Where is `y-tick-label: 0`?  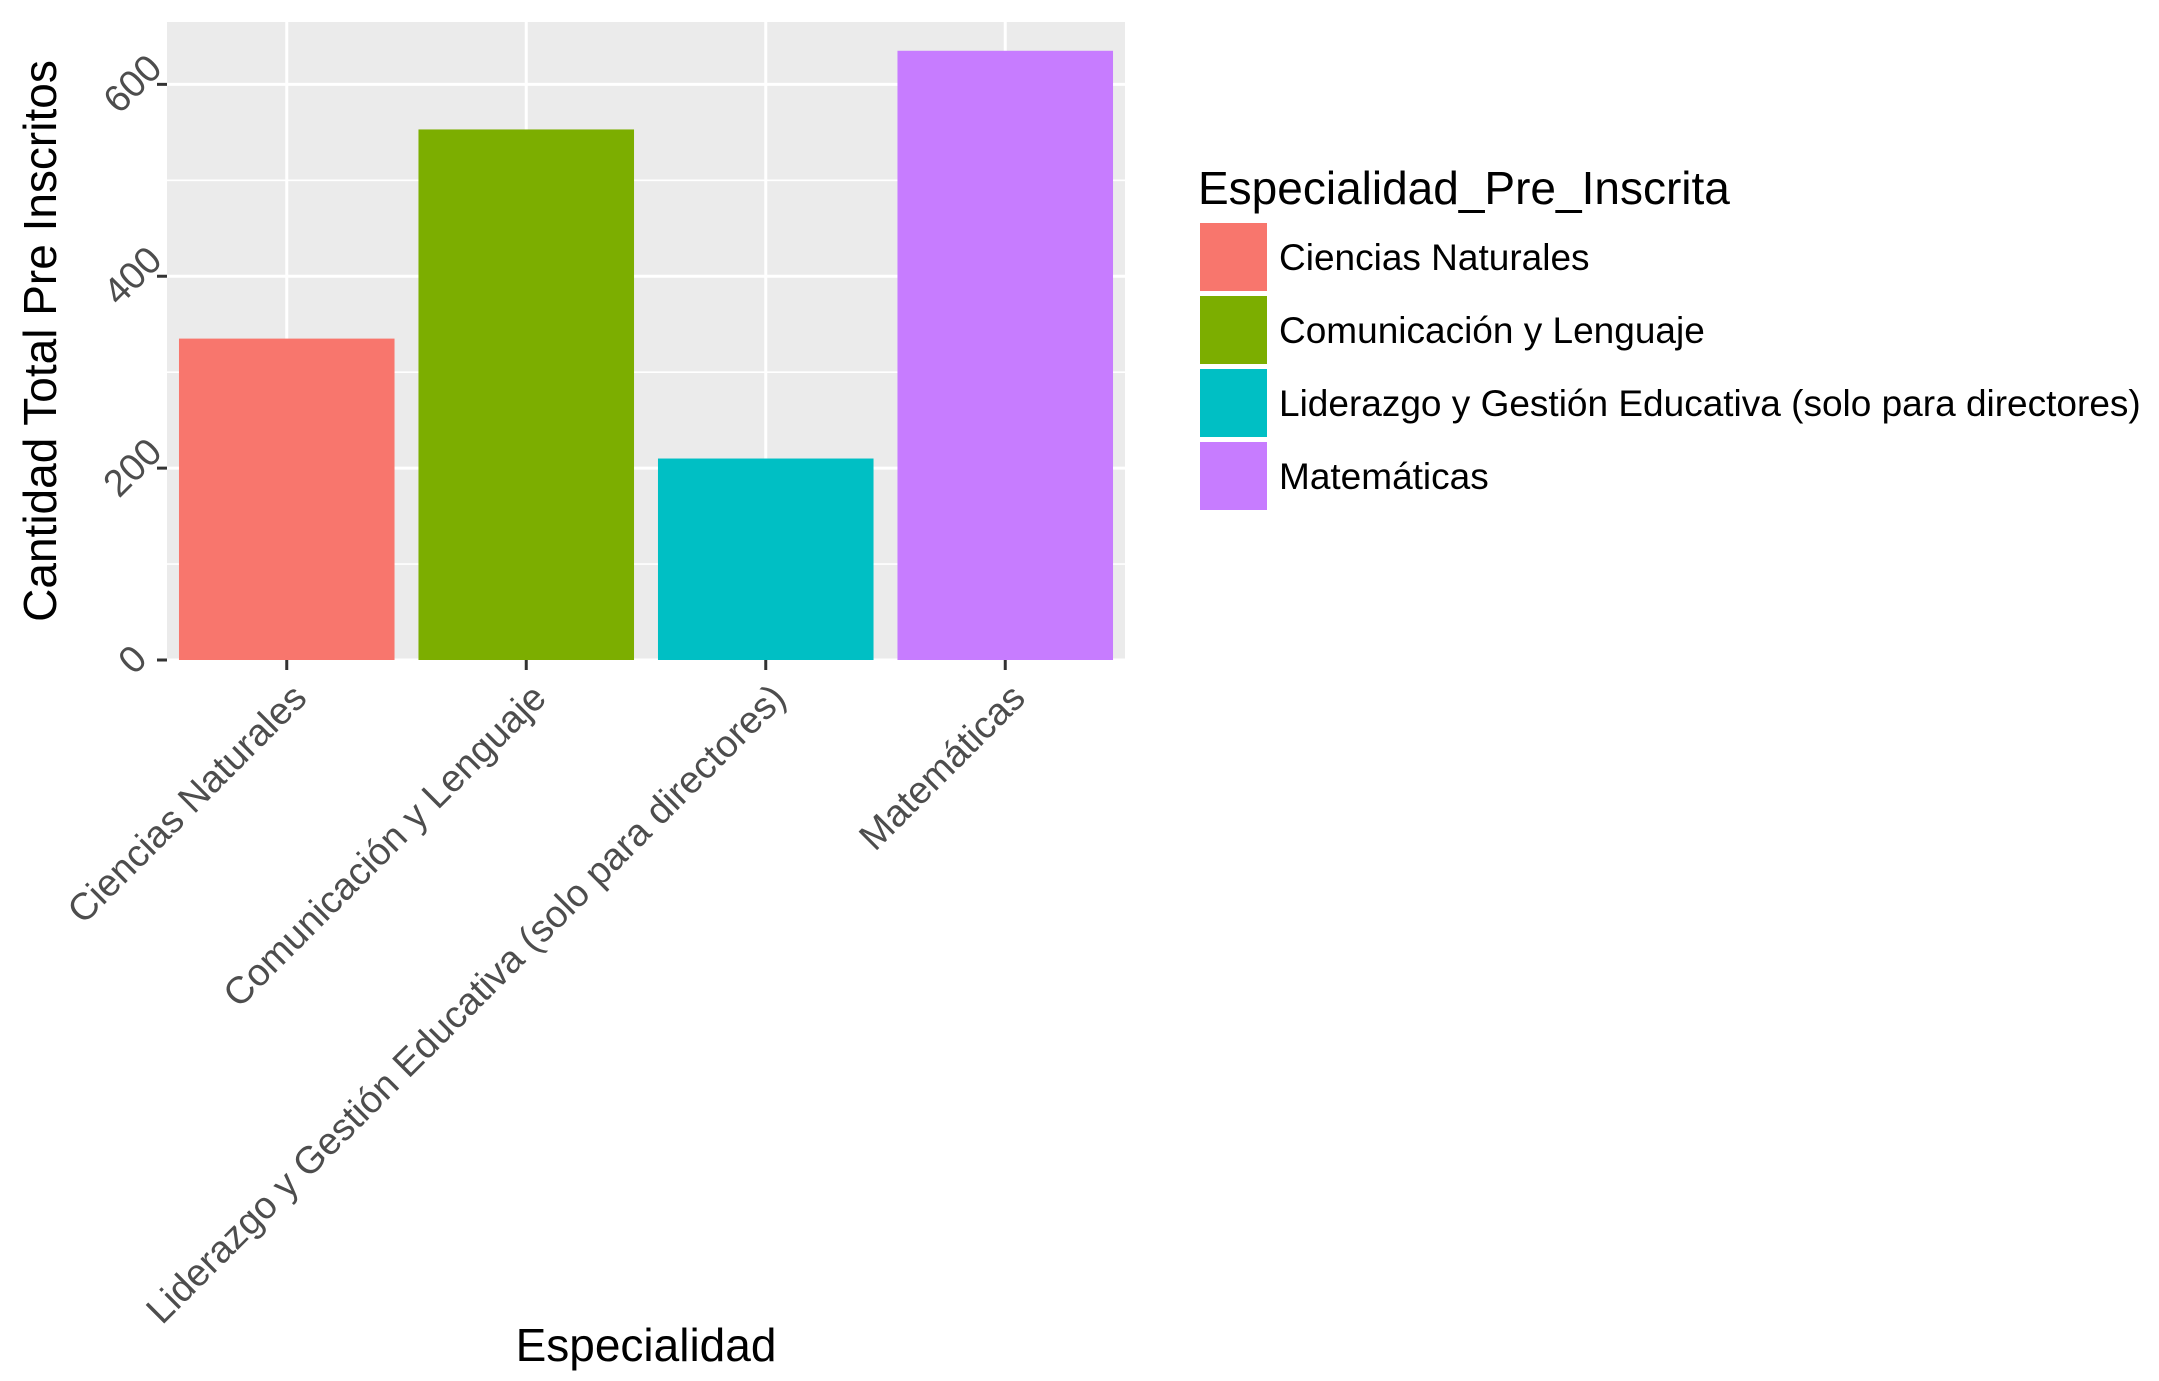
y-tick-label: 0 is located at coordinates (133, 660).